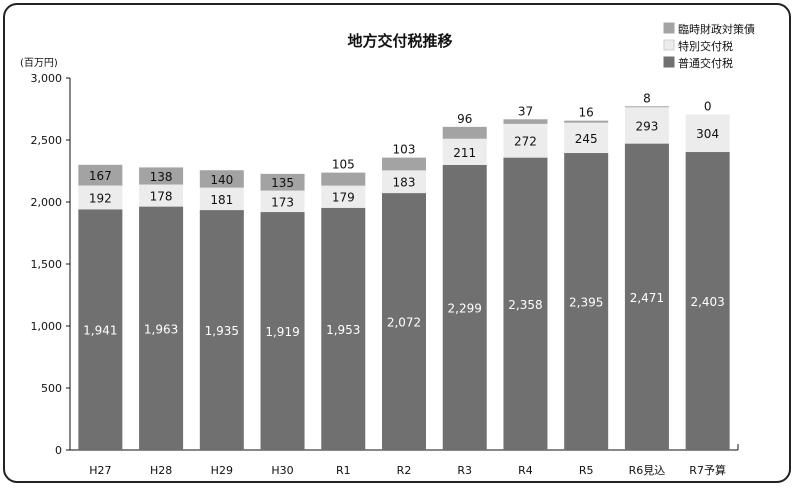 Image resolution: width=796 pixels, height=488 pixels. I want to click on data-label: 1,963, so click(161, 329).